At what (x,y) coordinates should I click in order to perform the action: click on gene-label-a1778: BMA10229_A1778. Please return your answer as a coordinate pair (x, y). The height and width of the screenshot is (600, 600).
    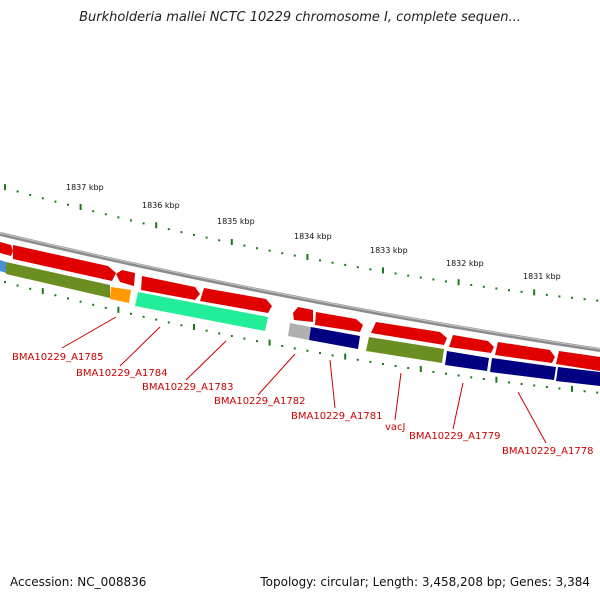
    Looking at the image, I should click on (547, 451).